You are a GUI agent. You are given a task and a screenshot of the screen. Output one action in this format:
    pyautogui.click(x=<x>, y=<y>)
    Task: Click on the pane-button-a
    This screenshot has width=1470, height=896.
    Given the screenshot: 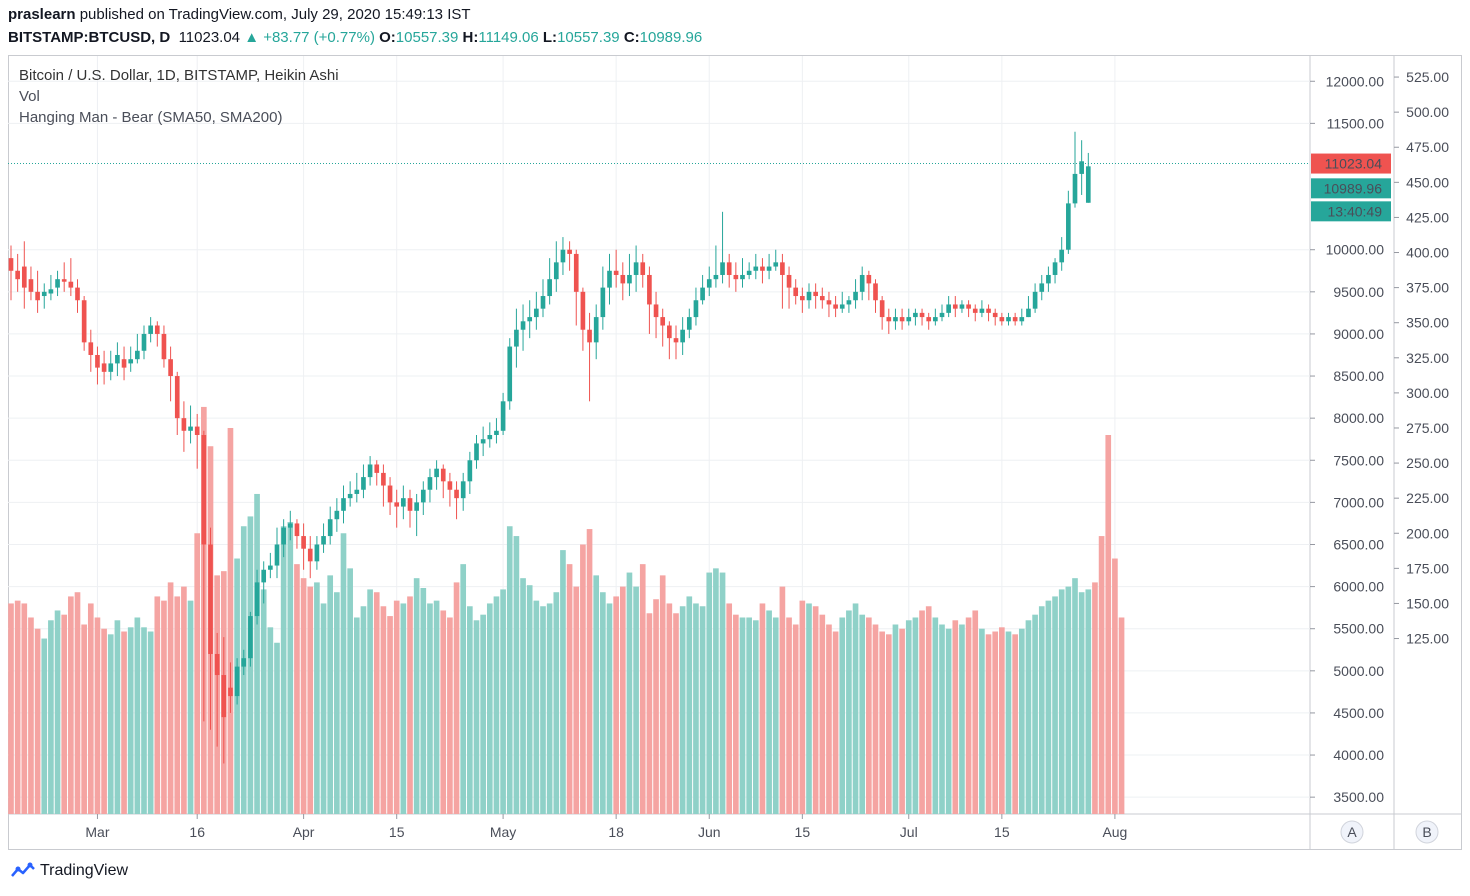 What is the action you would take?
    pyautogui.click(x=1352, y=832)
    